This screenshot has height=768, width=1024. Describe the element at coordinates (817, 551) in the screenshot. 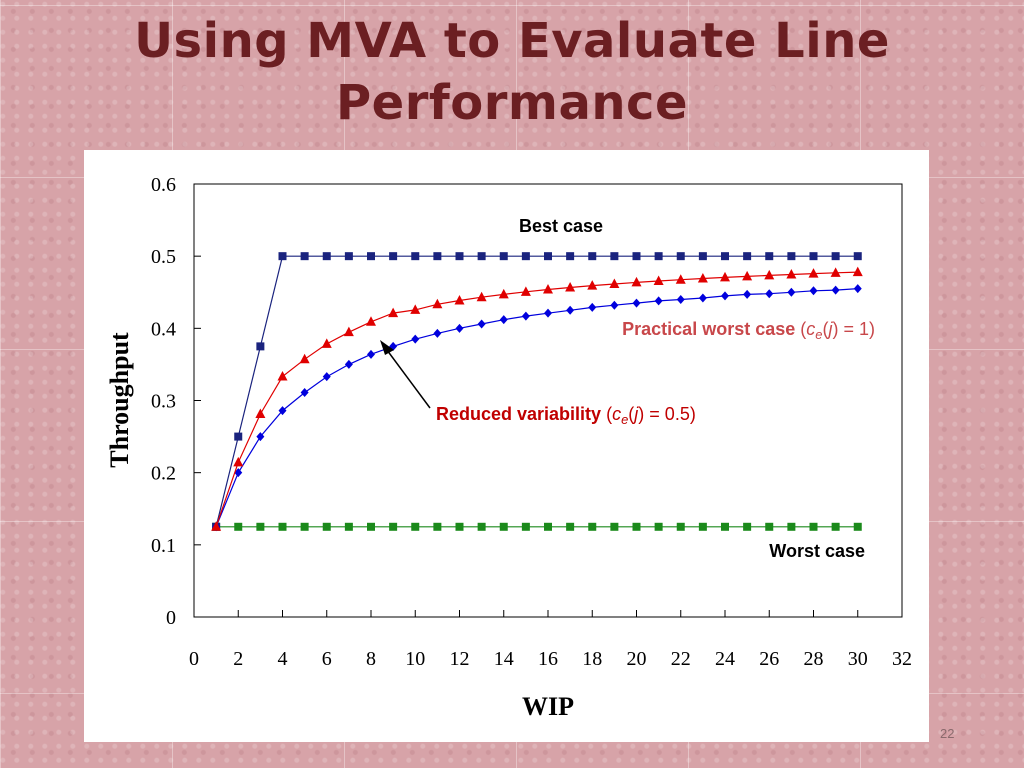

I see `worst-case-label: Worst case` at that location.